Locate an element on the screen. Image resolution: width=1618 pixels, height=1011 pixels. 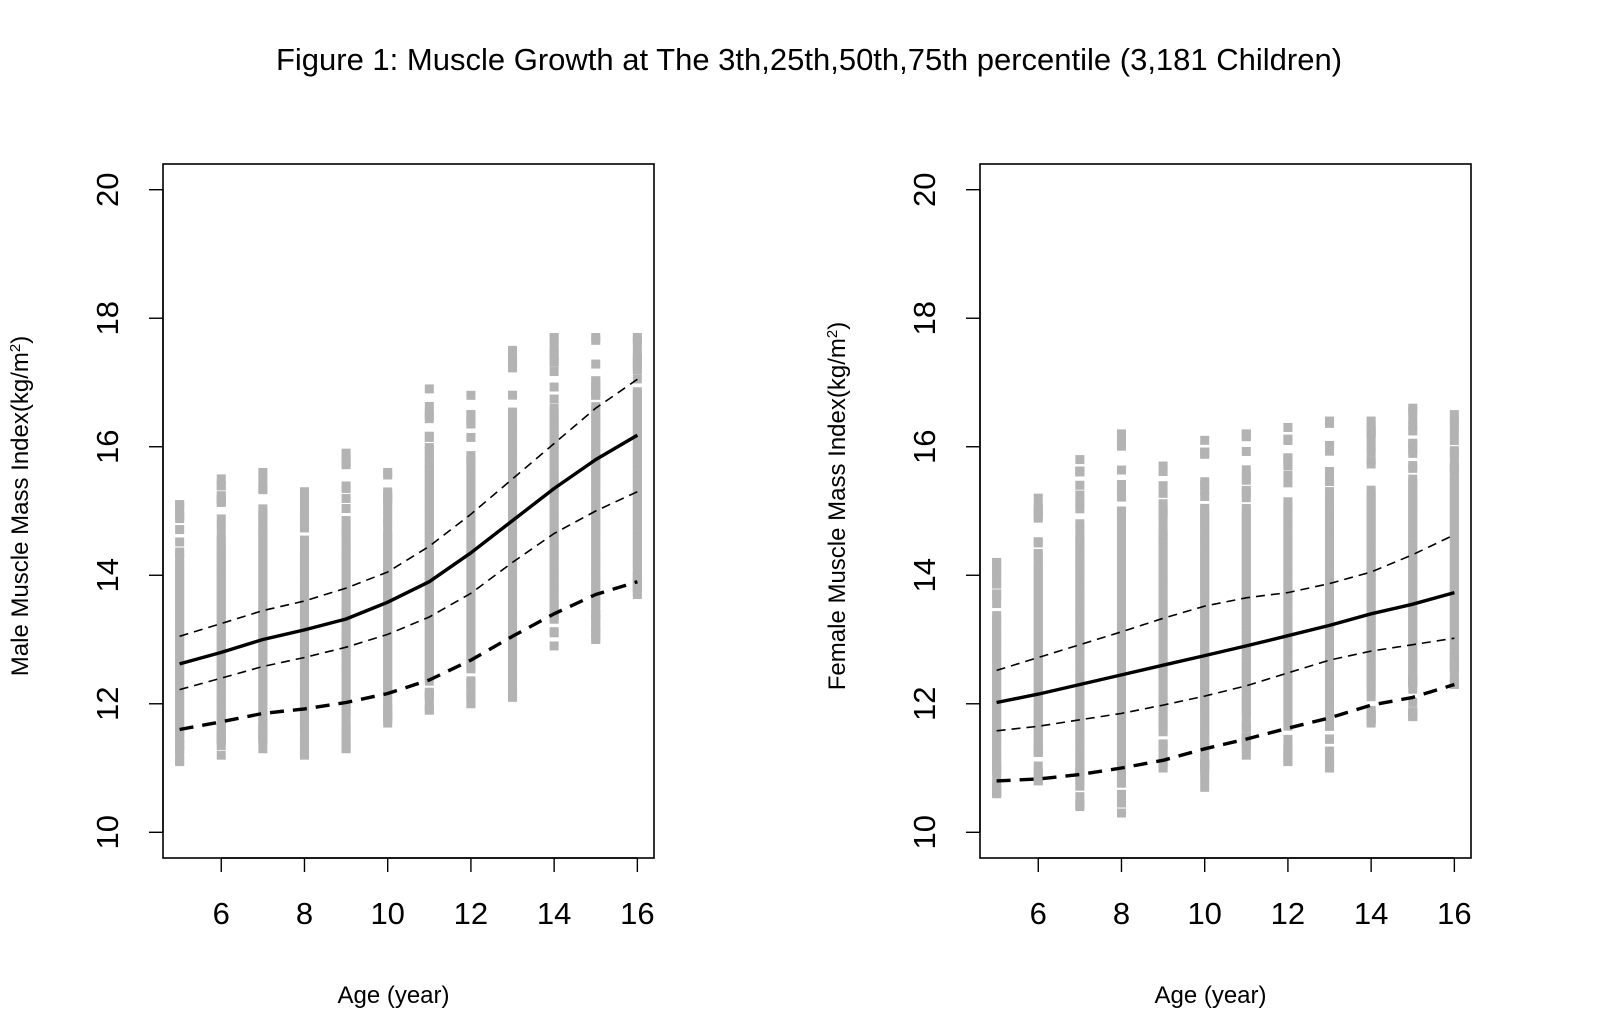
percentile-line-solid is located at coordinates (1225, 647).